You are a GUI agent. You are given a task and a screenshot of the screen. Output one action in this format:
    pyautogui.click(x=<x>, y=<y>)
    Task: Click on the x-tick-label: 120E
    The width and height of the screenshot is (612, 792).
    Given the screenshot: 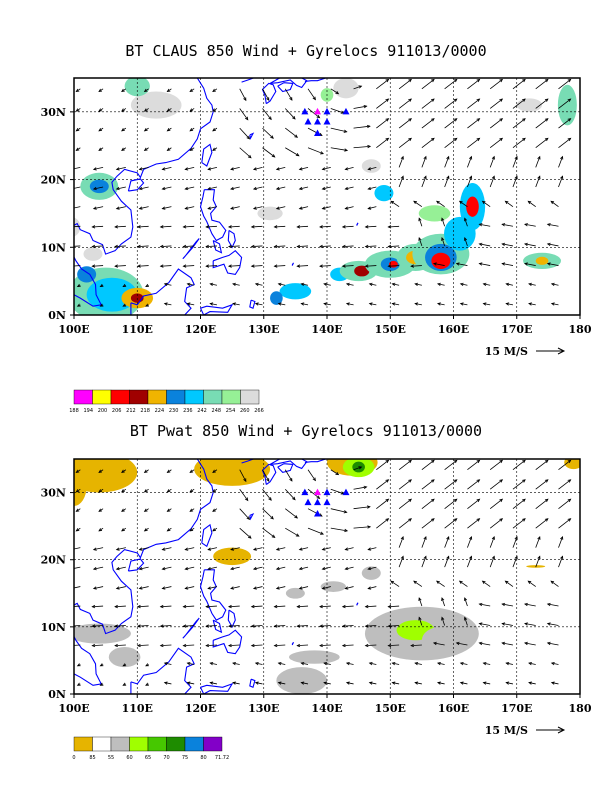 What is the action you would take?
    pyautogui.click(x=200, y=708)
    